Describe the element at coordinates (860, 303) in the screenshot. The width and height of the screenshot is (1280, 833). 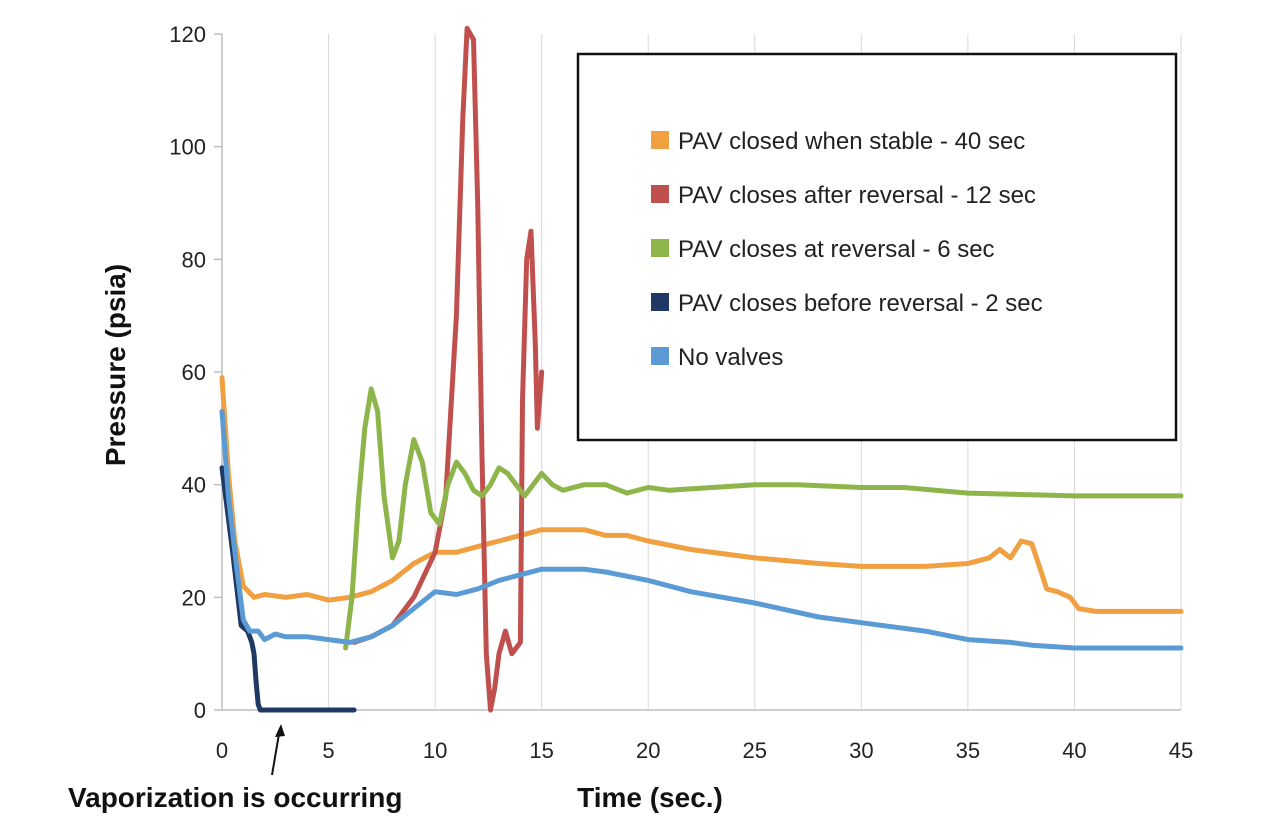
I see `legend-label: PAV closes before reversal - 2 sec` at that location.